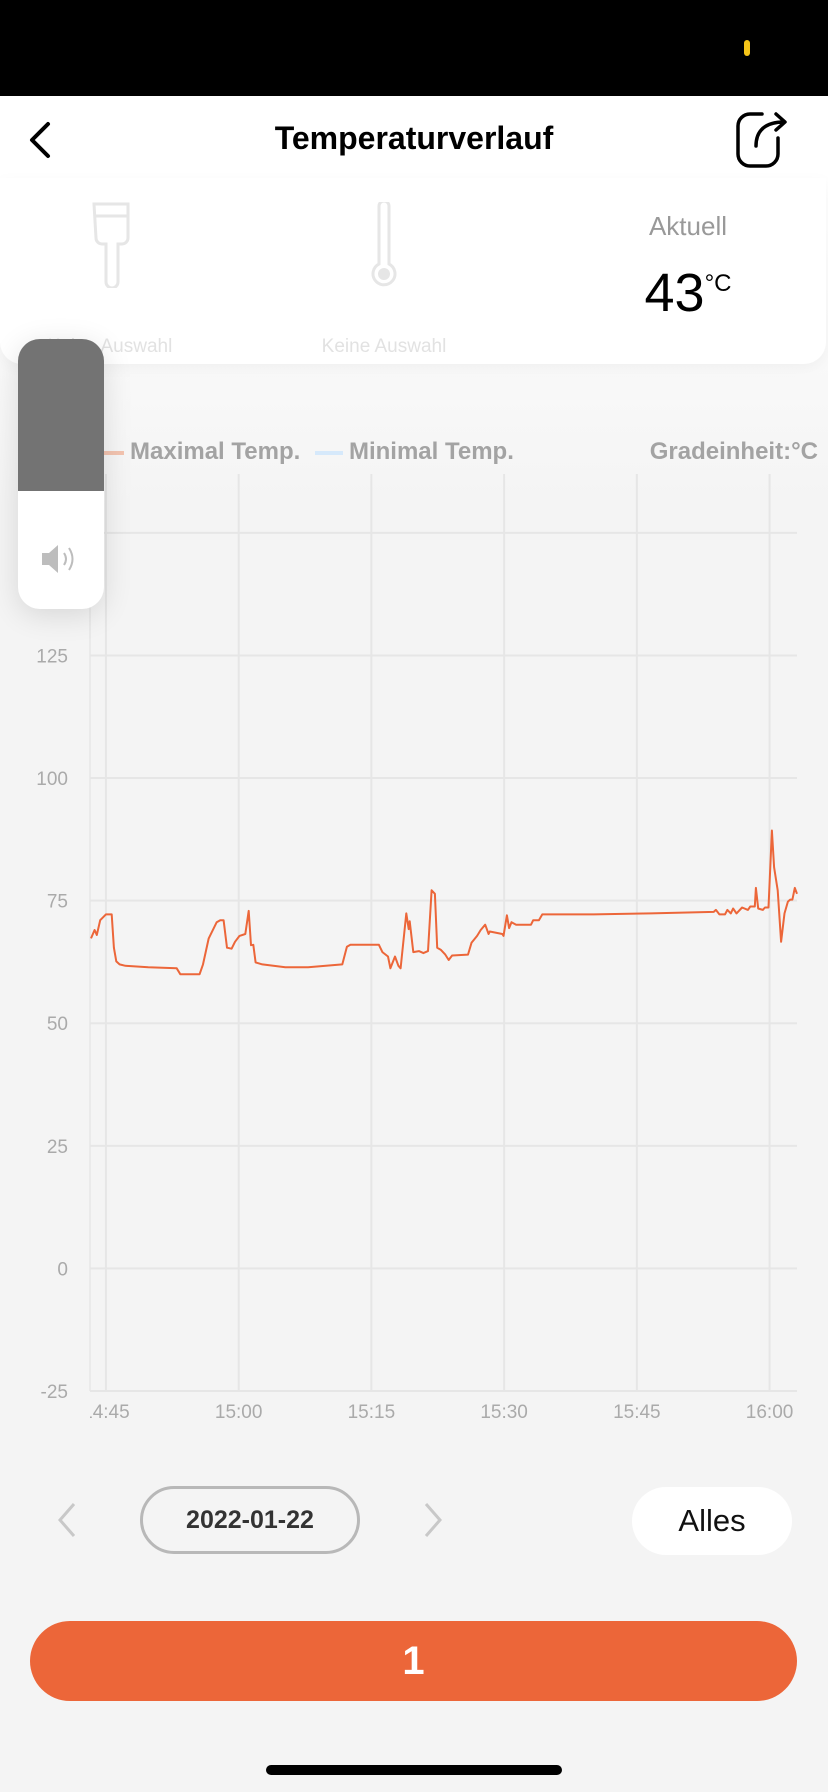 Image resolution: width=828 pixels, height=1792 pixels. I want to click on legend-max-label: Maximal Temp., so click(215, 451).